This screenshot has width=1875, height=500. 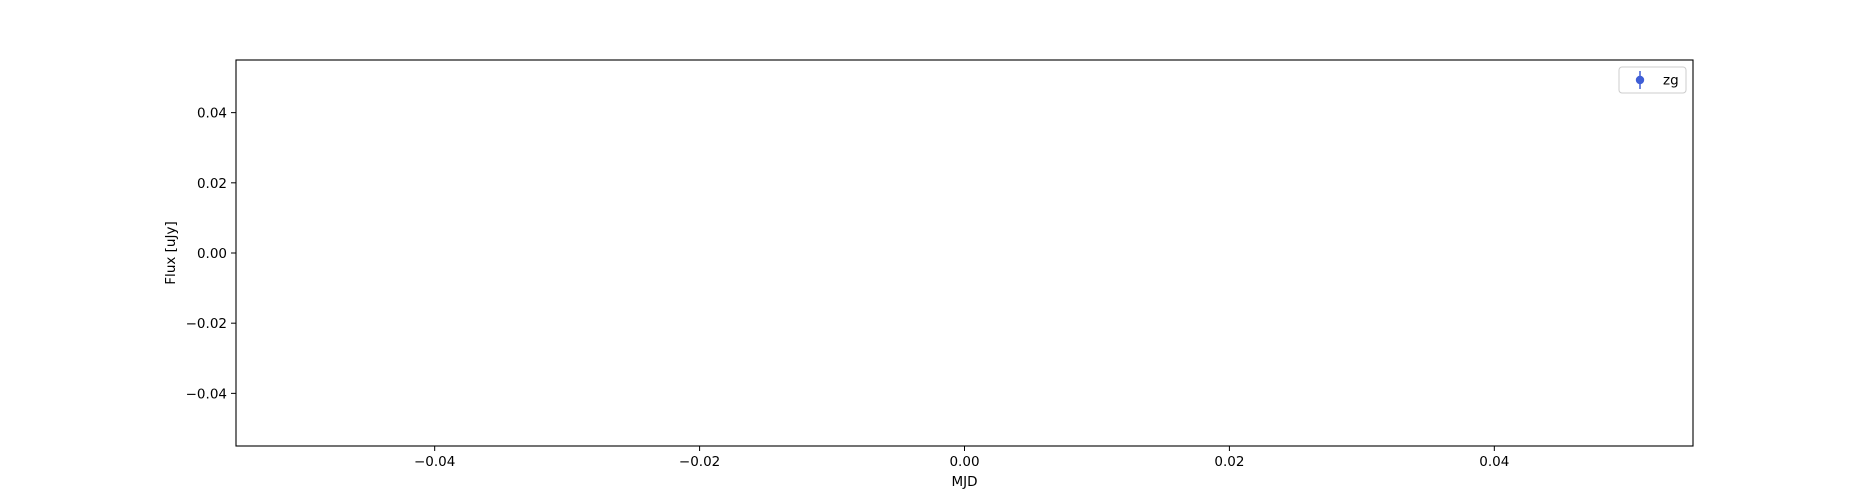 I want to click on x-tick-label: 0.02, so click(x=1229, y=462).